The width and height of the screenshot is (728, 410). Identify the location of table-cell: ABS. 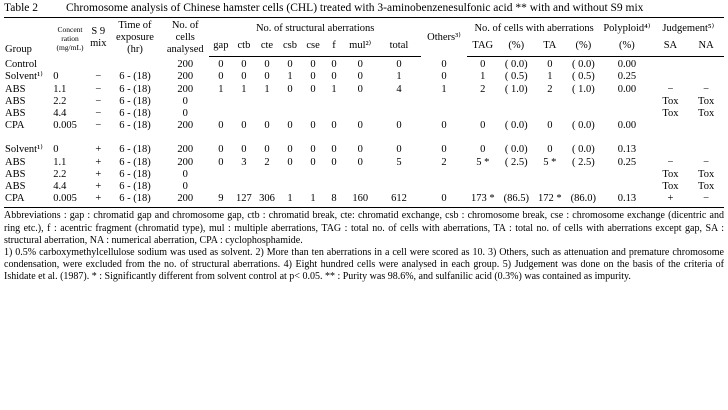
(15, 101).